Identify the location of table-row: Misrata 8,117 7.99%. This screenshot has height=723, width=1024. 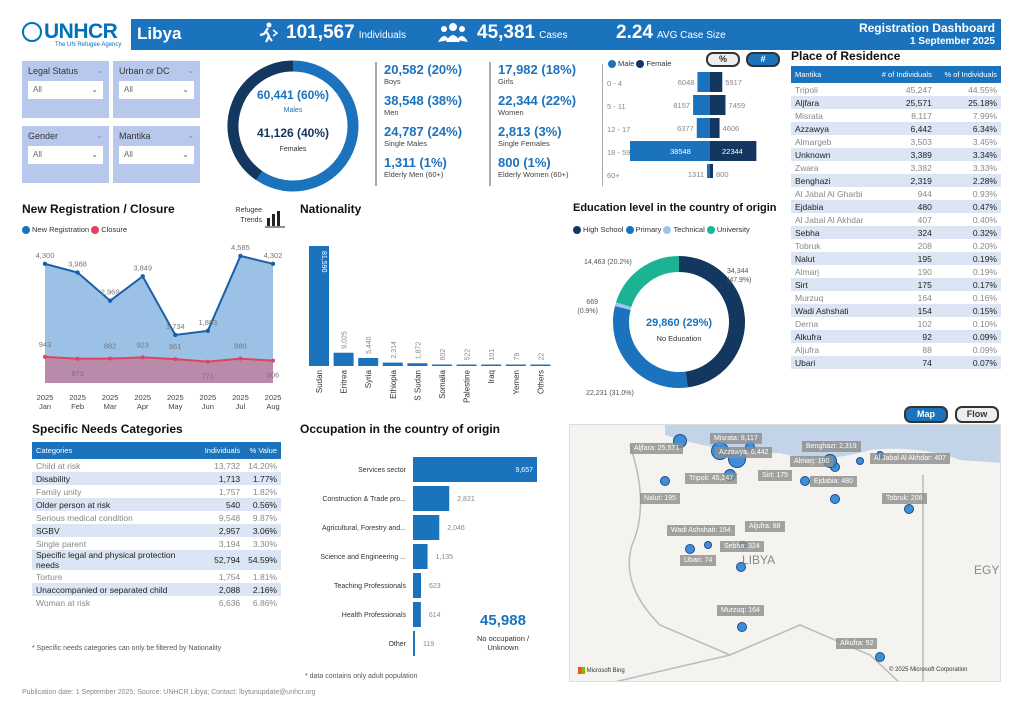
(896, 115).